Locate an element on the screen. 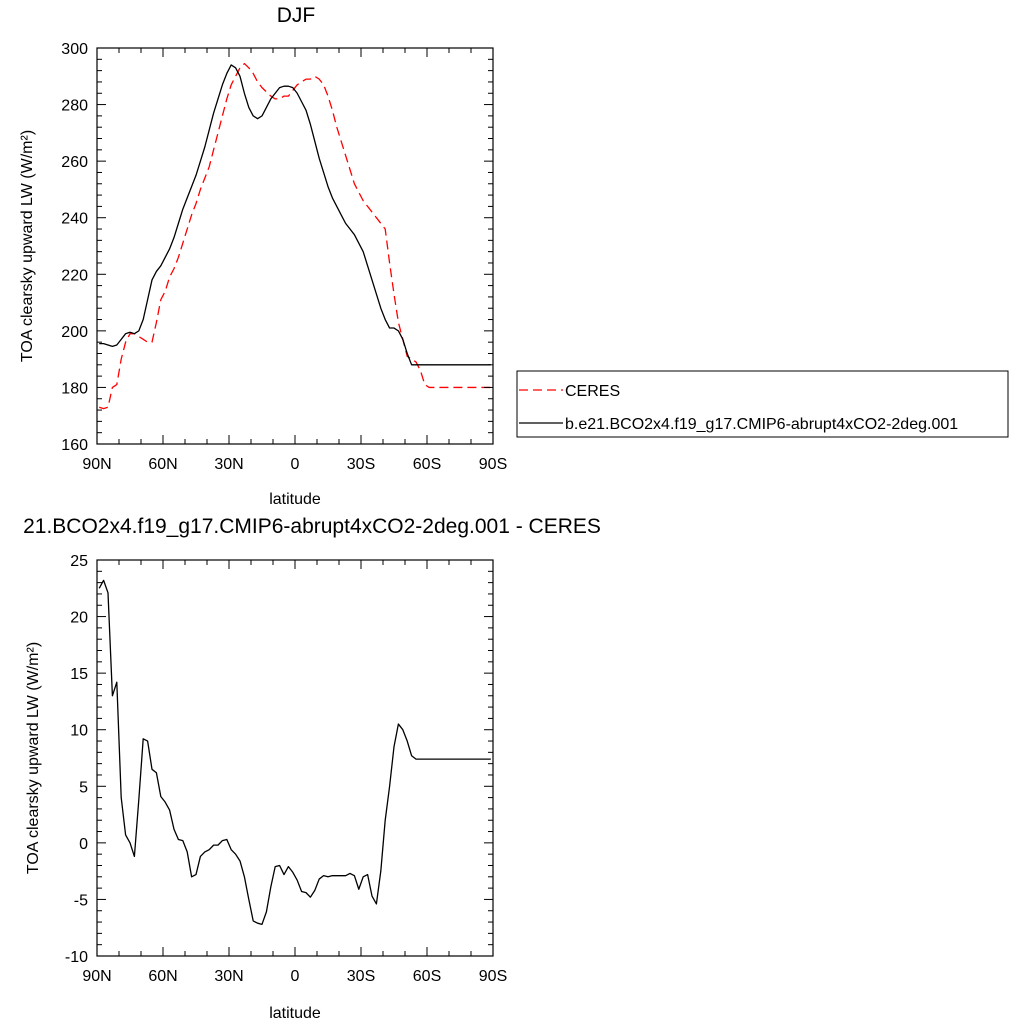 Image resolution: width=1024 pixels, height=1024 pixels. bottom-x-axis-label: latitude is located at coordinates (295, 1013).